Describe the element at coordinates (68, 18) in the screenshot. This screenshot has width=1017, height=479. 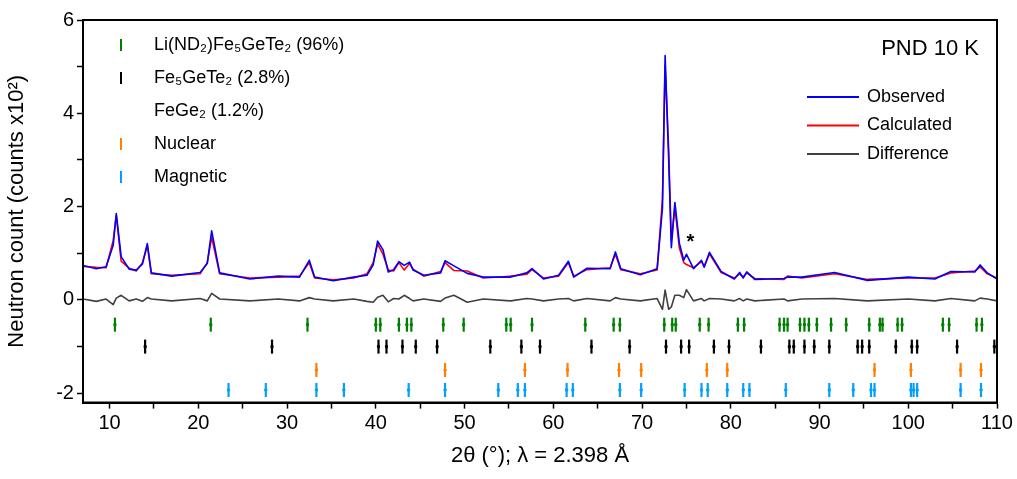
I see `y-tick-label: 6` at that location.